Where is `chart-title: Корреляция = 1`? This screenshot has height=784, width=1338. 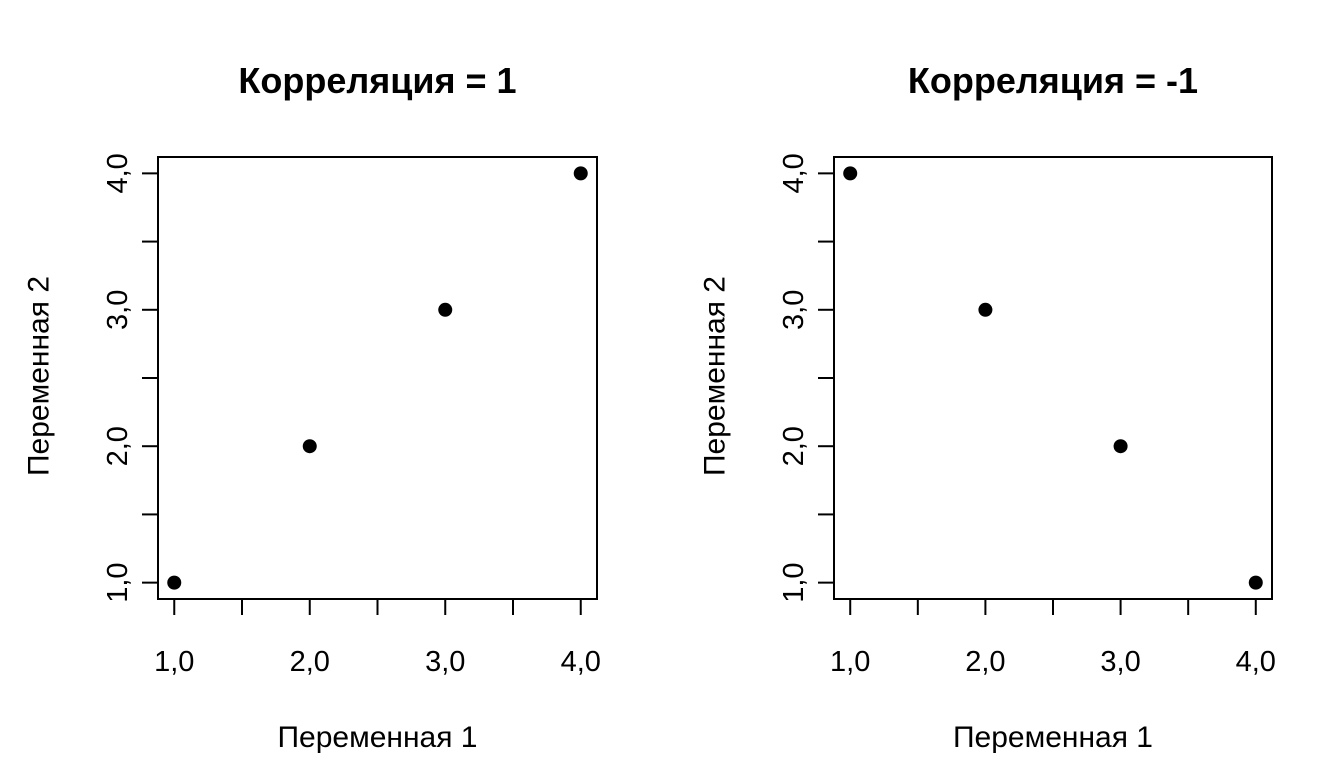 chart-title: Корреляция = 1 is located at coordinates (377, 80).